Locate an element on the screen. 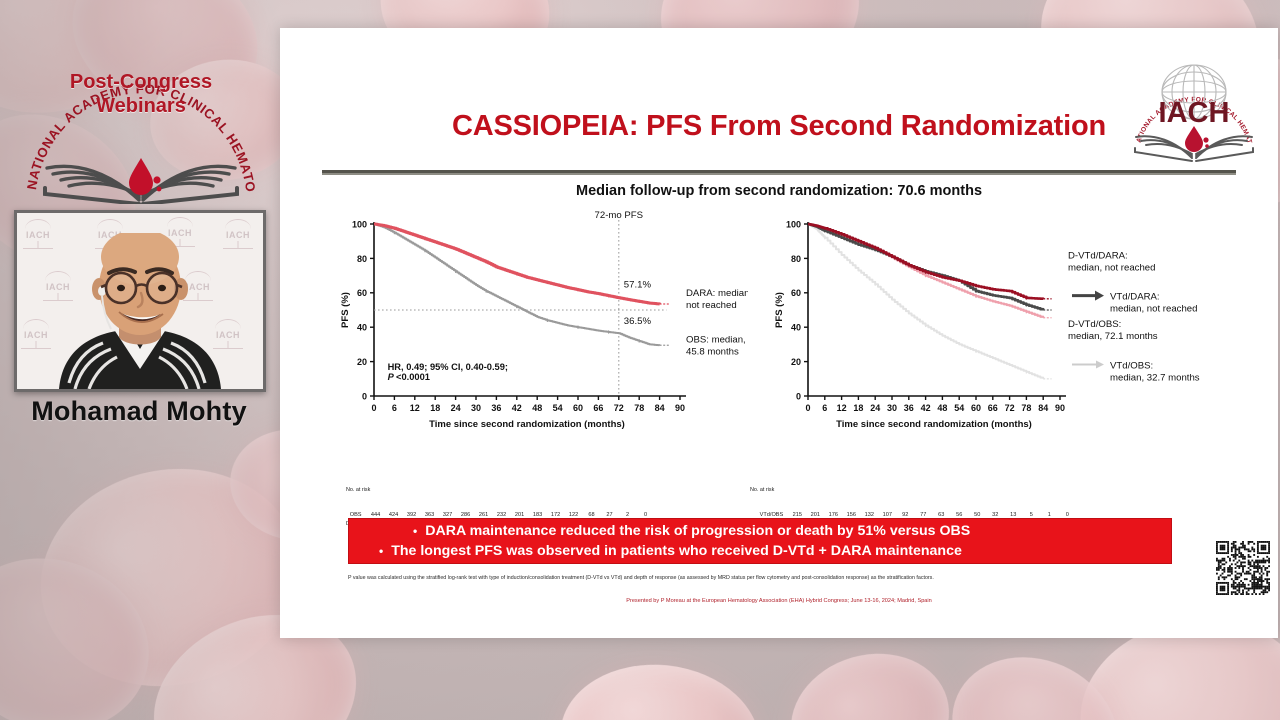 Image resolution: width=1280 pixels, height=720 pixels. svg-text: VTd/OBS: is located at coordinates (1131, 365).